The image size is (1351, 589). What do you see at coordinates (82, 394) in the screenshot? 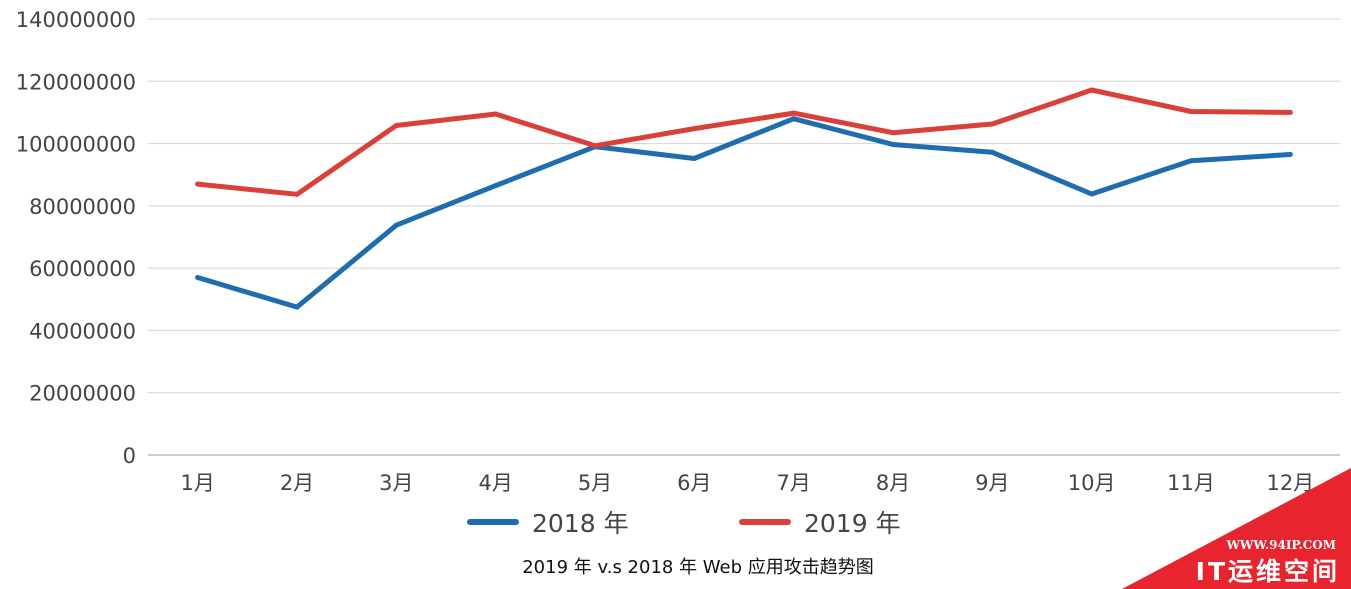
I see `y-tick-label: 20000000` at bounding box center [82, 394].